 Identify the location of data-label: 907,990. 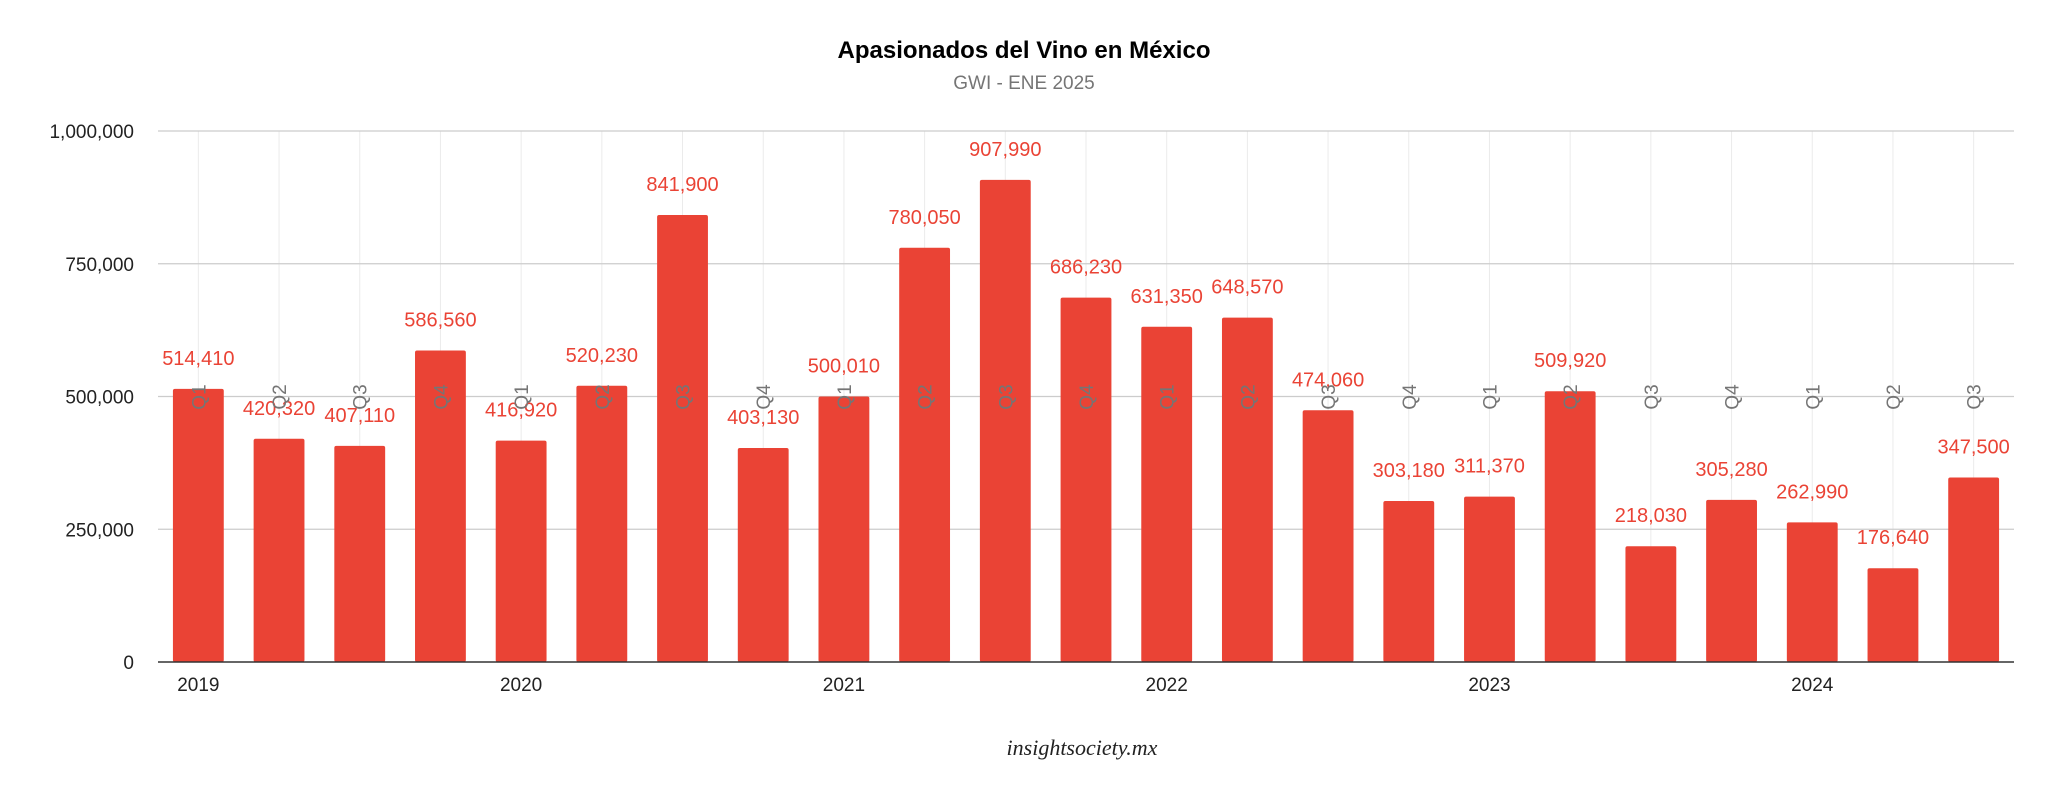
(1005, 150).